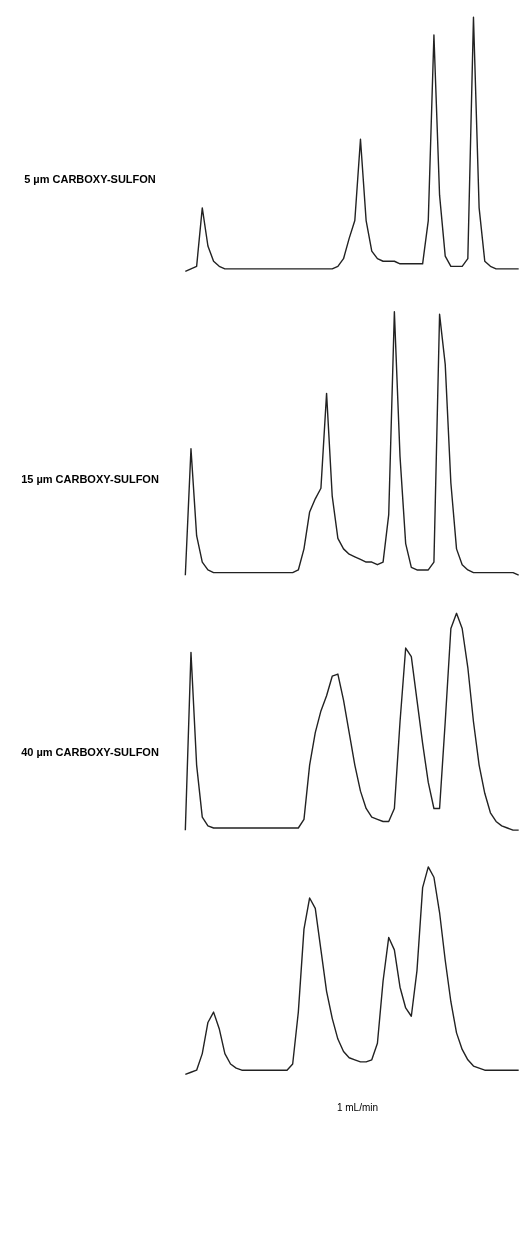  What do you see at coordinates (90, 480) in the screenshot?
I see `text: 15 µm CARBOXY-SULFON` at bounding box center [90, 480].